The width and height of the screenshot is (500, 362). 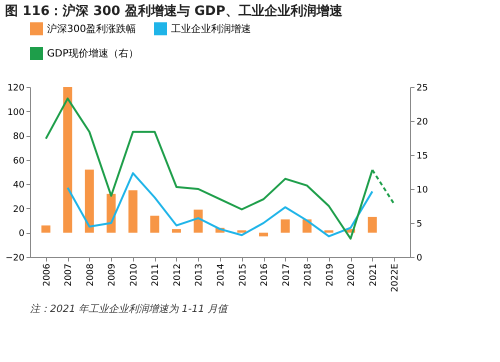 I want to click on y2-tick-label: 15, so click(x=422, y=157).